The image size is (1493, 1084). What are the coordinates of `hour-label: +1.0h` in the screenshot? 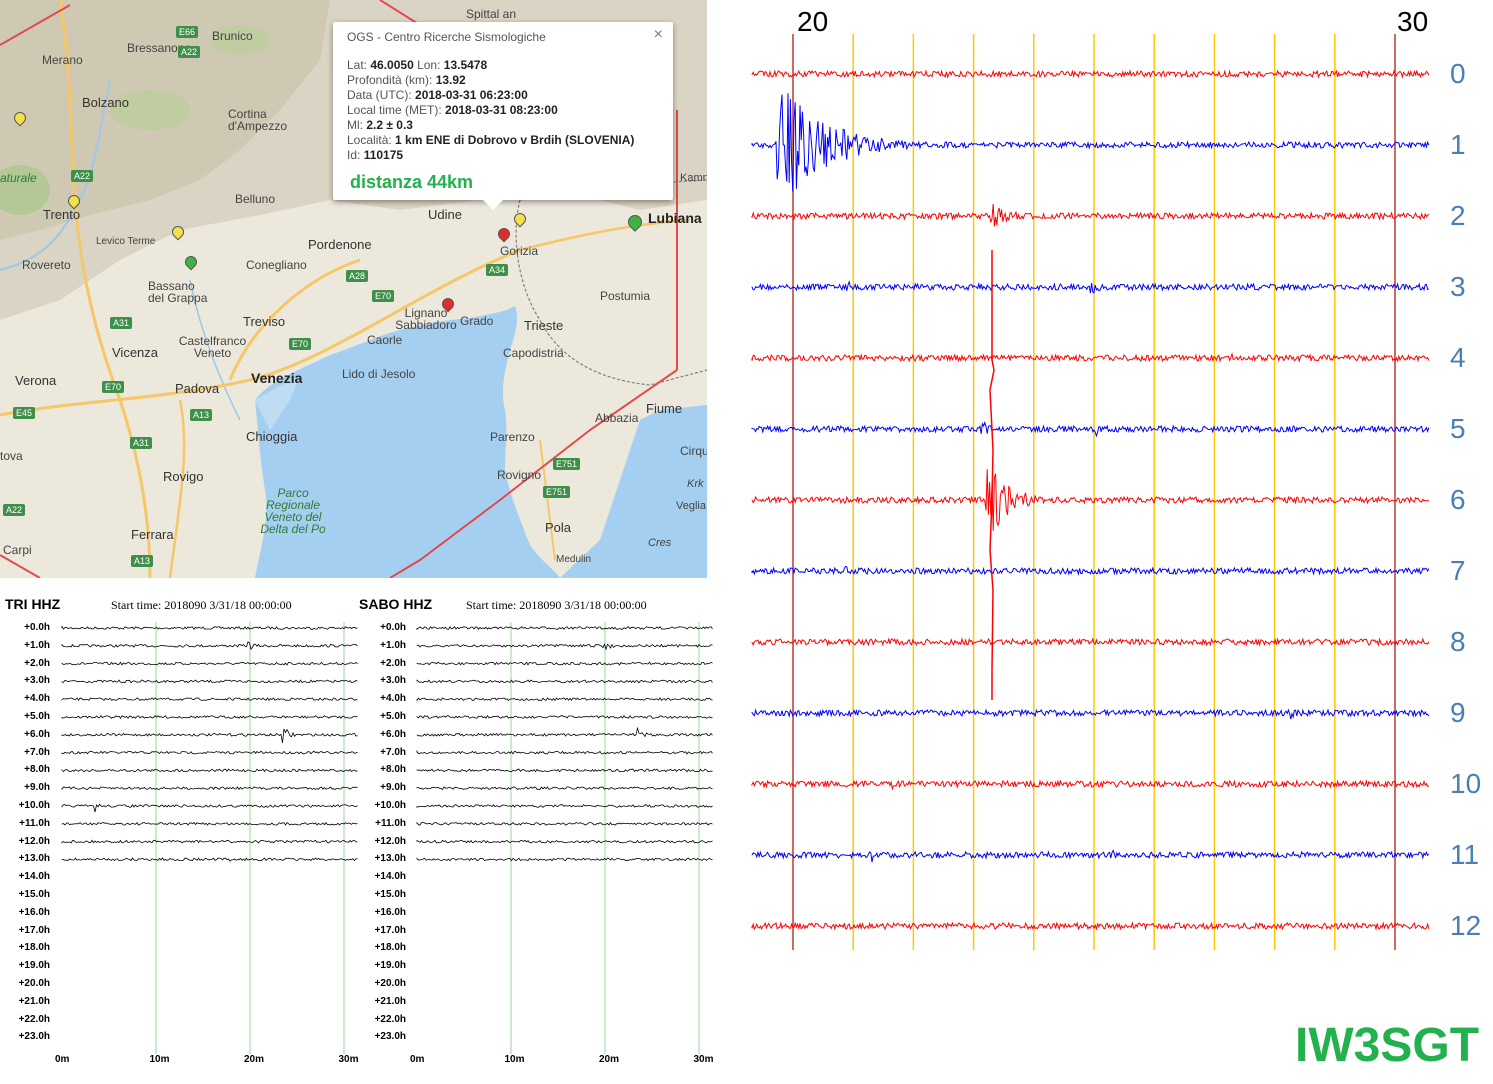 It's located at (37, 645).